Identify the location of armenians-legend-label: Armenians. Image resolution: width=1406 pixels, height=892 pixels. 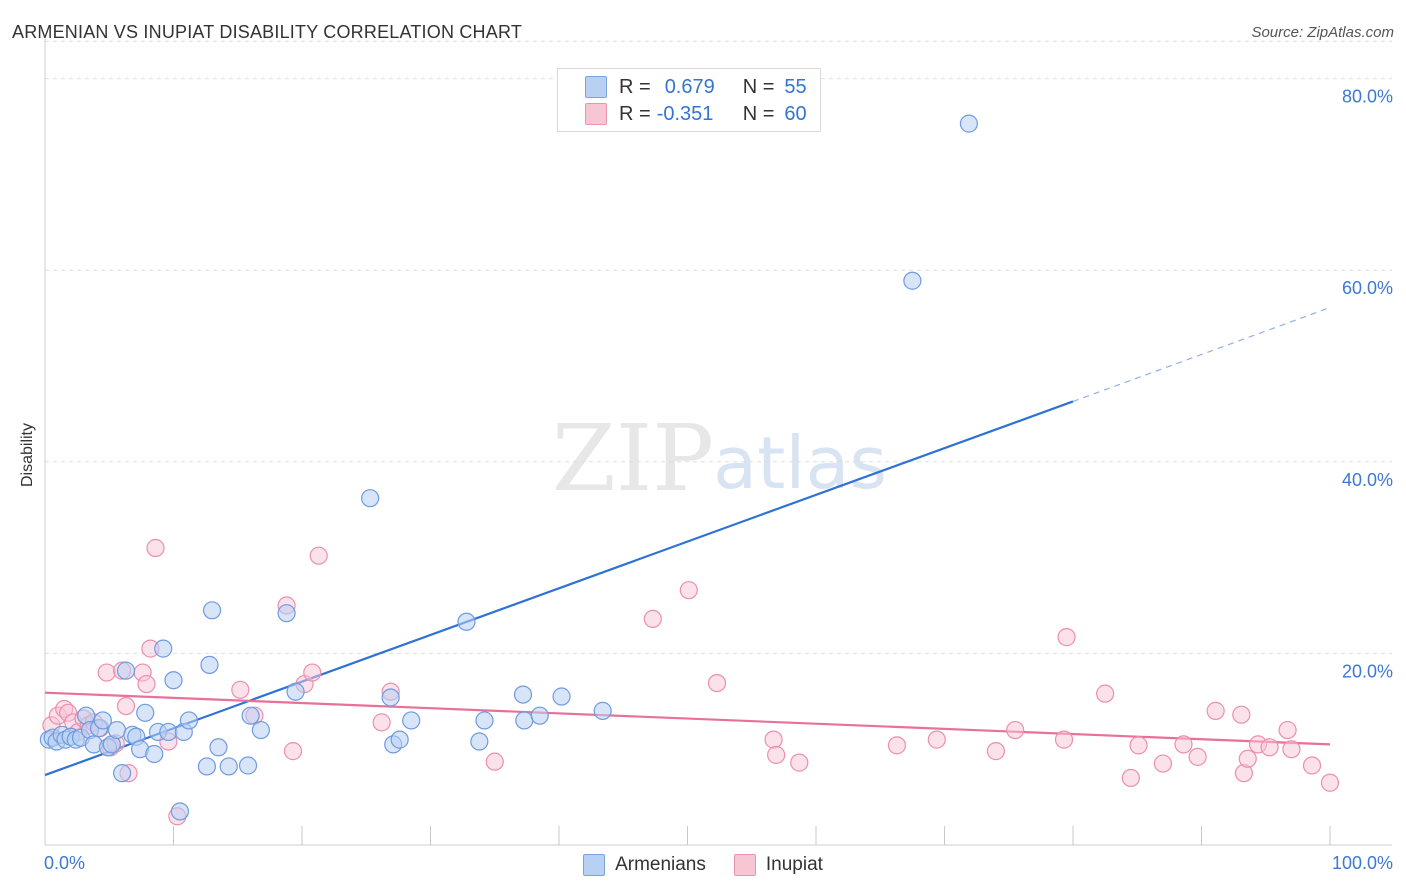
(660, 864).